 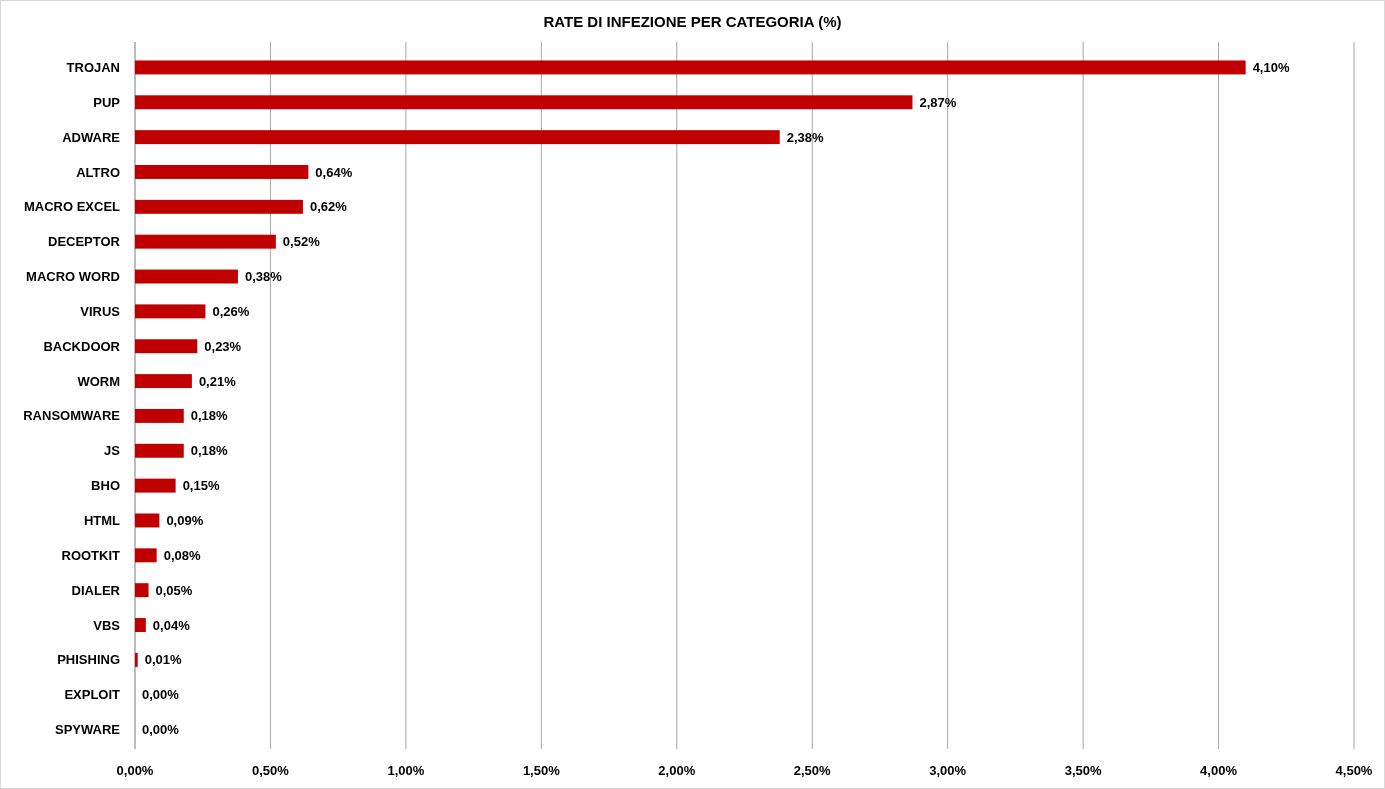 What do you see at coordinates (171, 625) in the screenshot?
I see `data-label: 0,04%` at bounding box center [171, 625].